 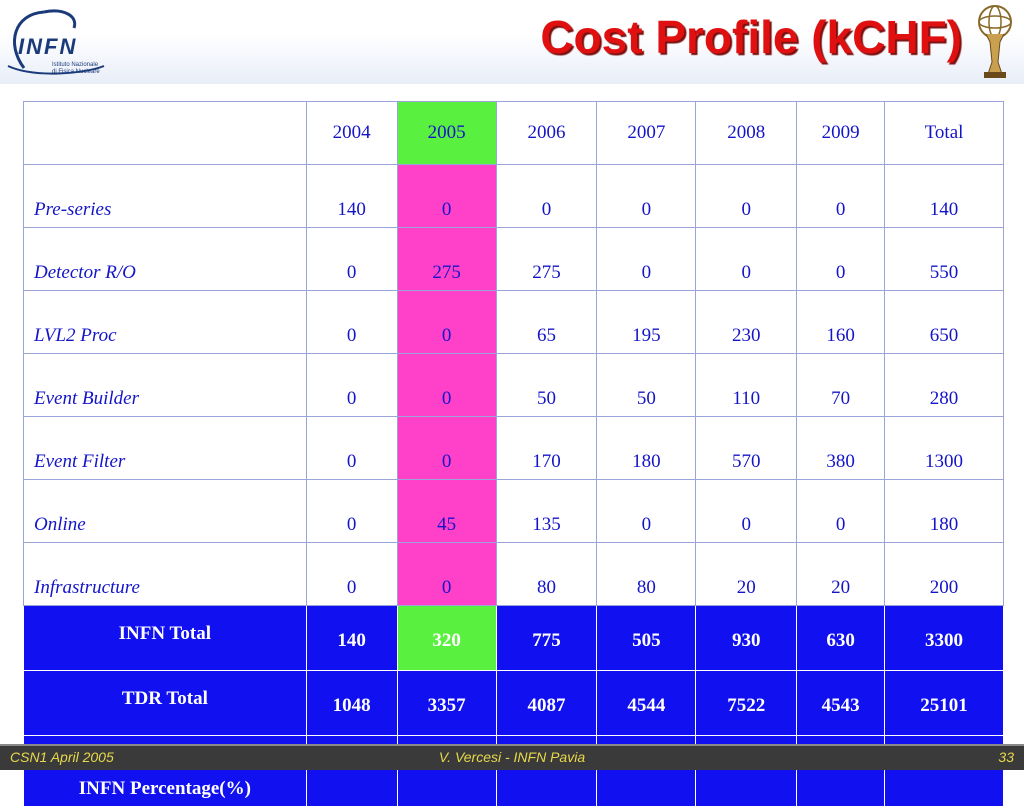 I want to click on table-cell: 550, so click(x=944, y=259).